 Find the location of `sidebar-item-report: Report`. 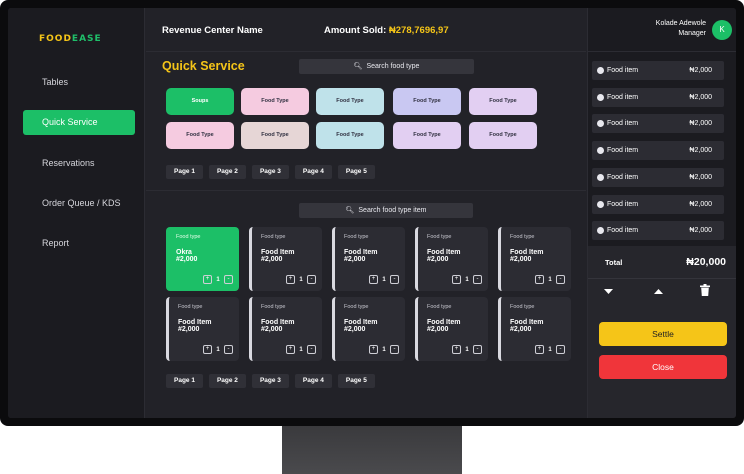

sidebar-item-report: Report is located at coordinates (56, 243).